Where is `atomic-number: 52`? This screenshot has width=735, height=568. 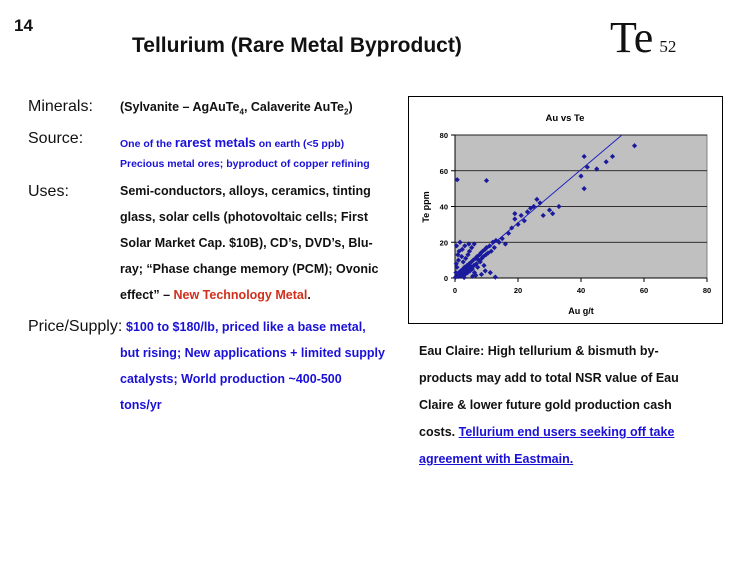 atomic-number: 52 is located at coordinates (668, 46).